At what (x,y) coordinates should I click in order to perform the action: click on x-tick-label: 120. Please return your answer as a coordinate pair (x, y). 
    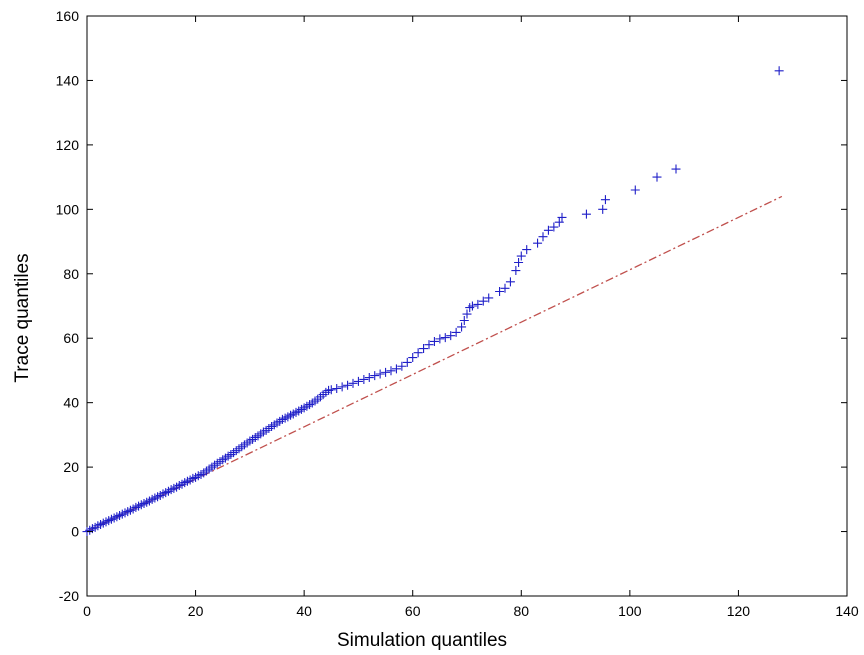
    Looking at the image, I should click on (739, 611).